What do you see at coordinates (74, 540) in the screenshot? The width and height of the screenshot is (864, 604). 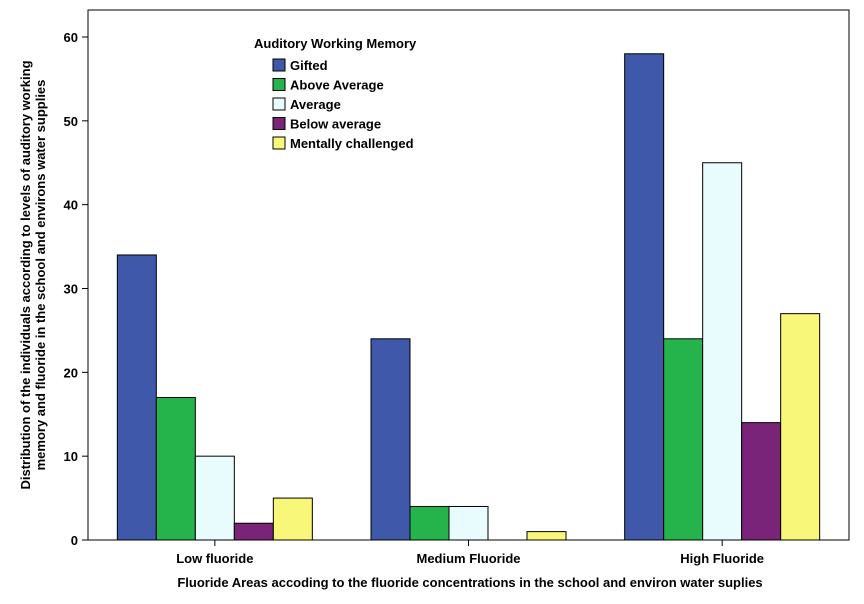 I see `y-tick-label: 0` at bounding box center [74, 540].